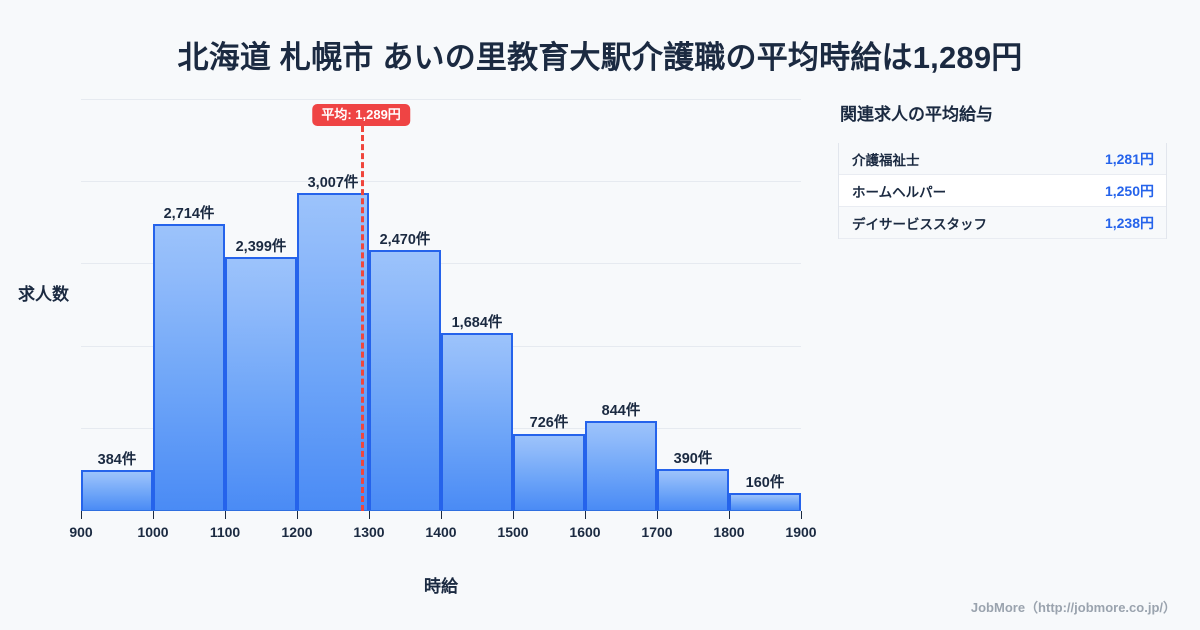 The width and height of the screenshot is (1200, 630). Describe the element at coordinates (441, 532) in the screenshot. I see `x-axis-tick-label: 1400` at that location.